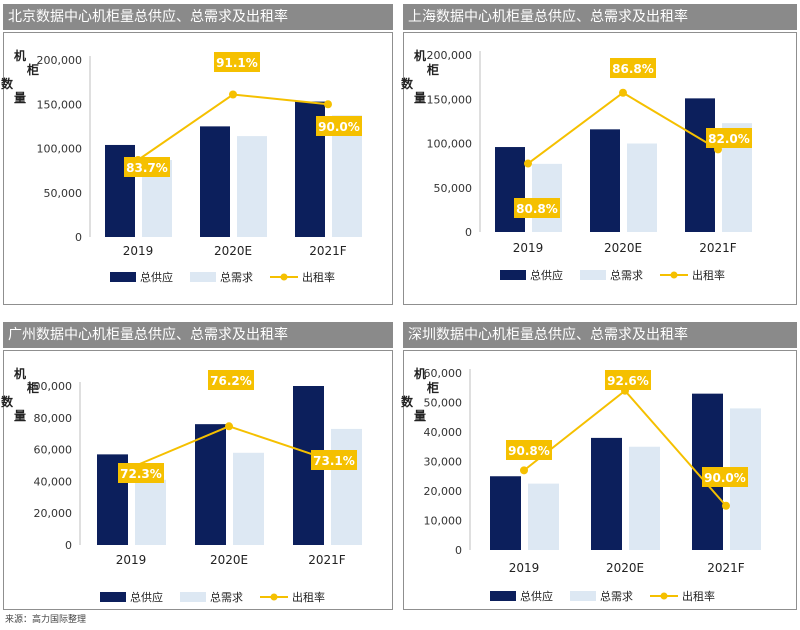  I want to click on rate-label: 91.1%, so click(237, 63).